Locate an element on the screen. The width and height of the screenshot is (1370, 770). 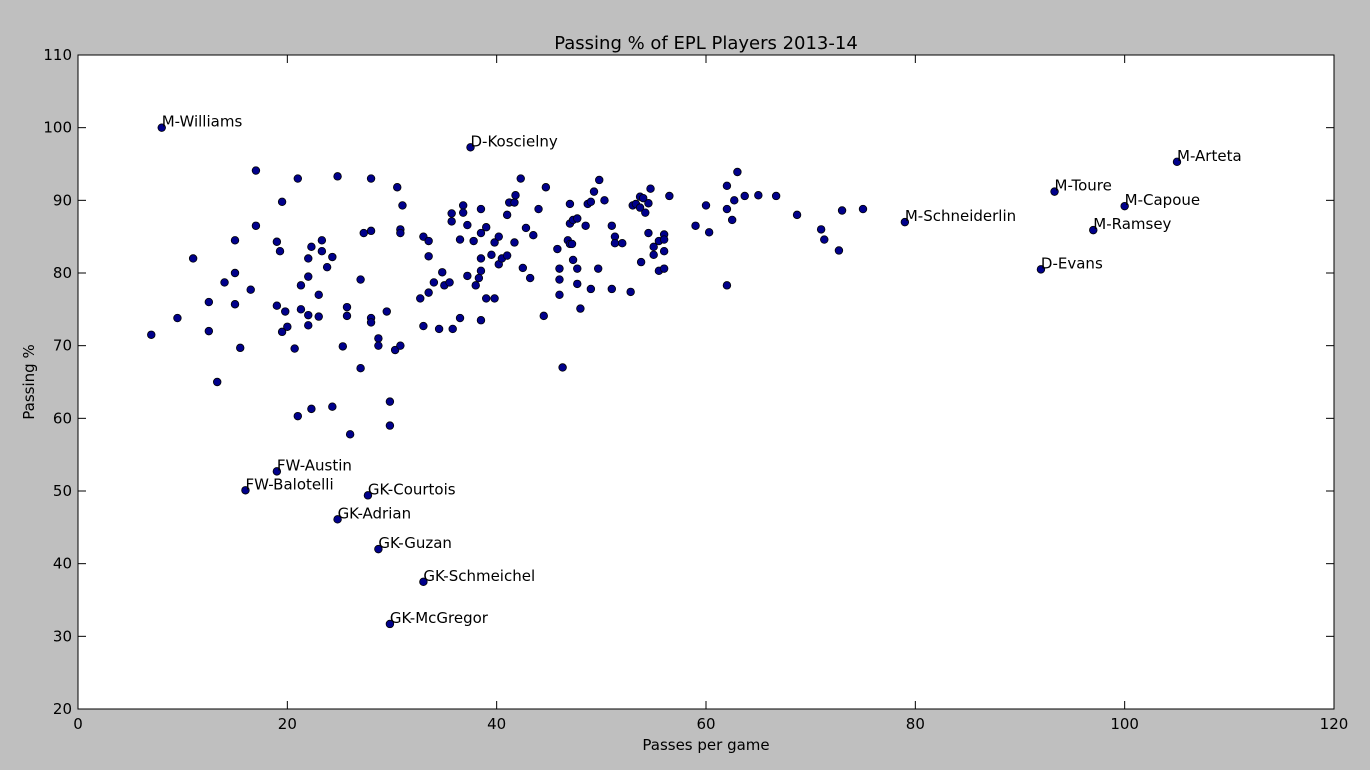
y-tick-label: 110 is located at coordinates (57, 55).